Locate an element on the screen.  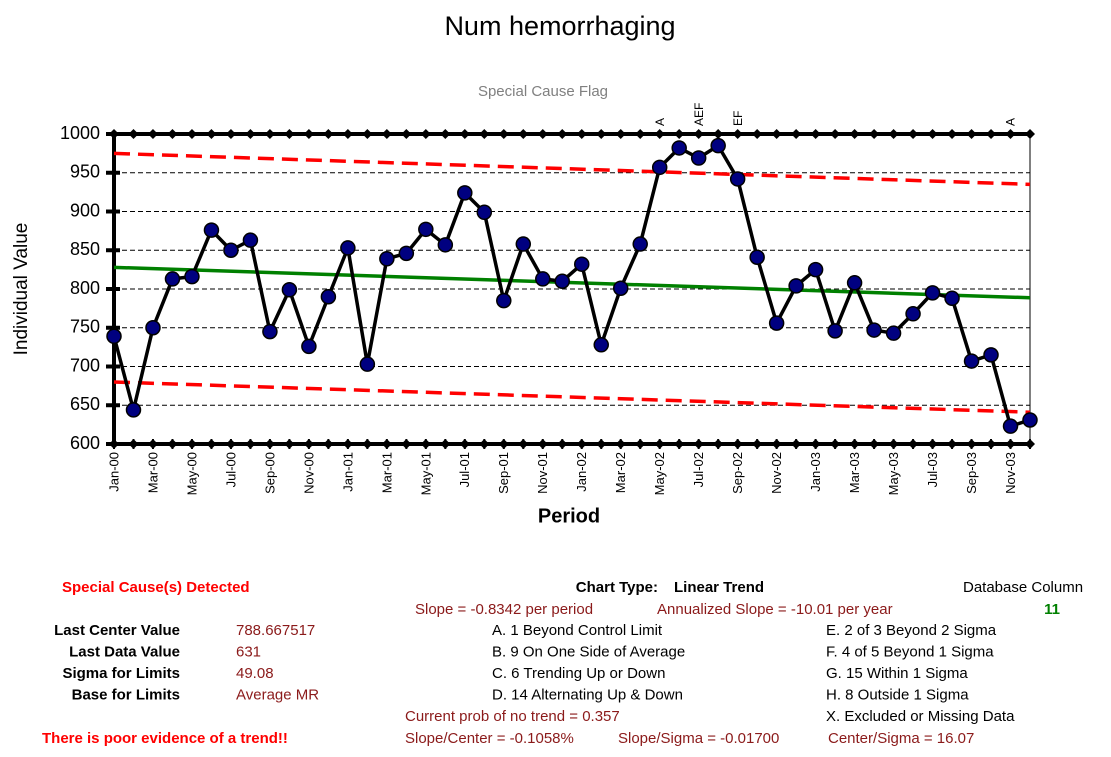
center-sigma: Center/Sigma = 16.07 is located at coordinates (901, 738).